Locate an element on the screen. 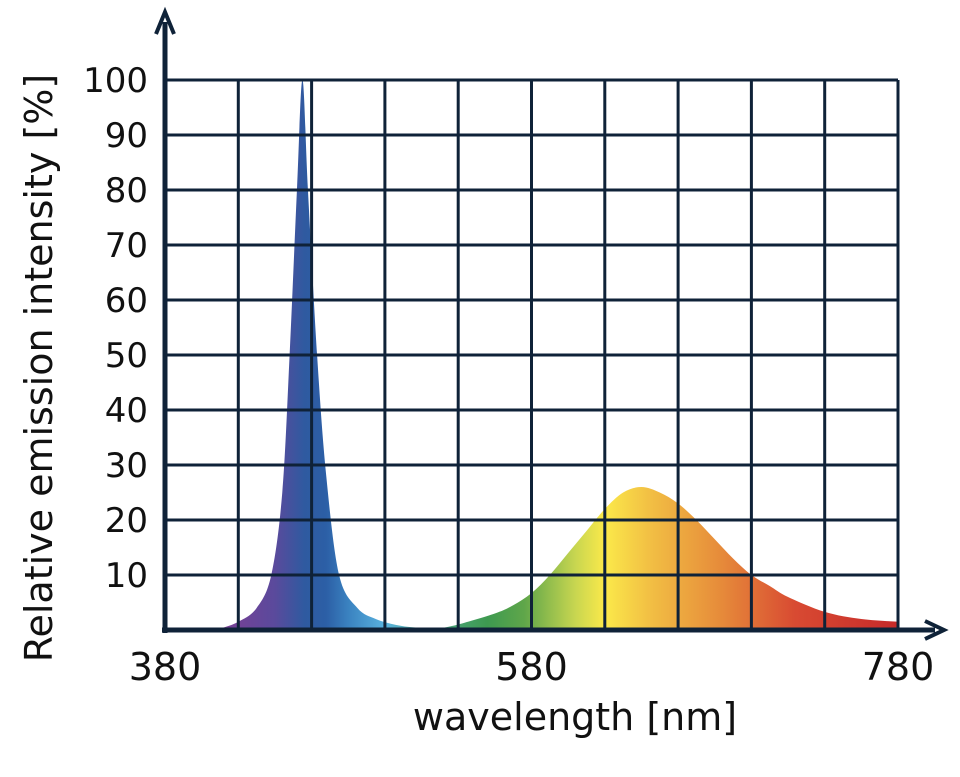 The height and width of the screenshot is (777, 960). x-tick-label: 780 is located at coordinates (898, 667).